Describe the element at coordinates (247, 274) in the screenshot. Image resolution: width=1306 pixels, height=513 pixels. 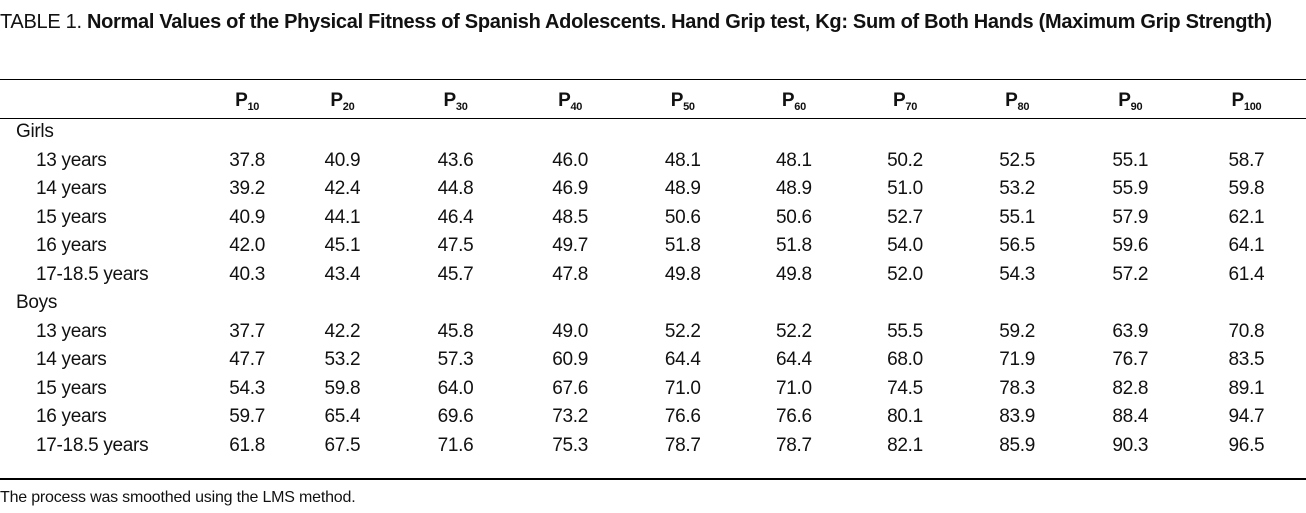
I see `table-cell: 40.3` at that location.